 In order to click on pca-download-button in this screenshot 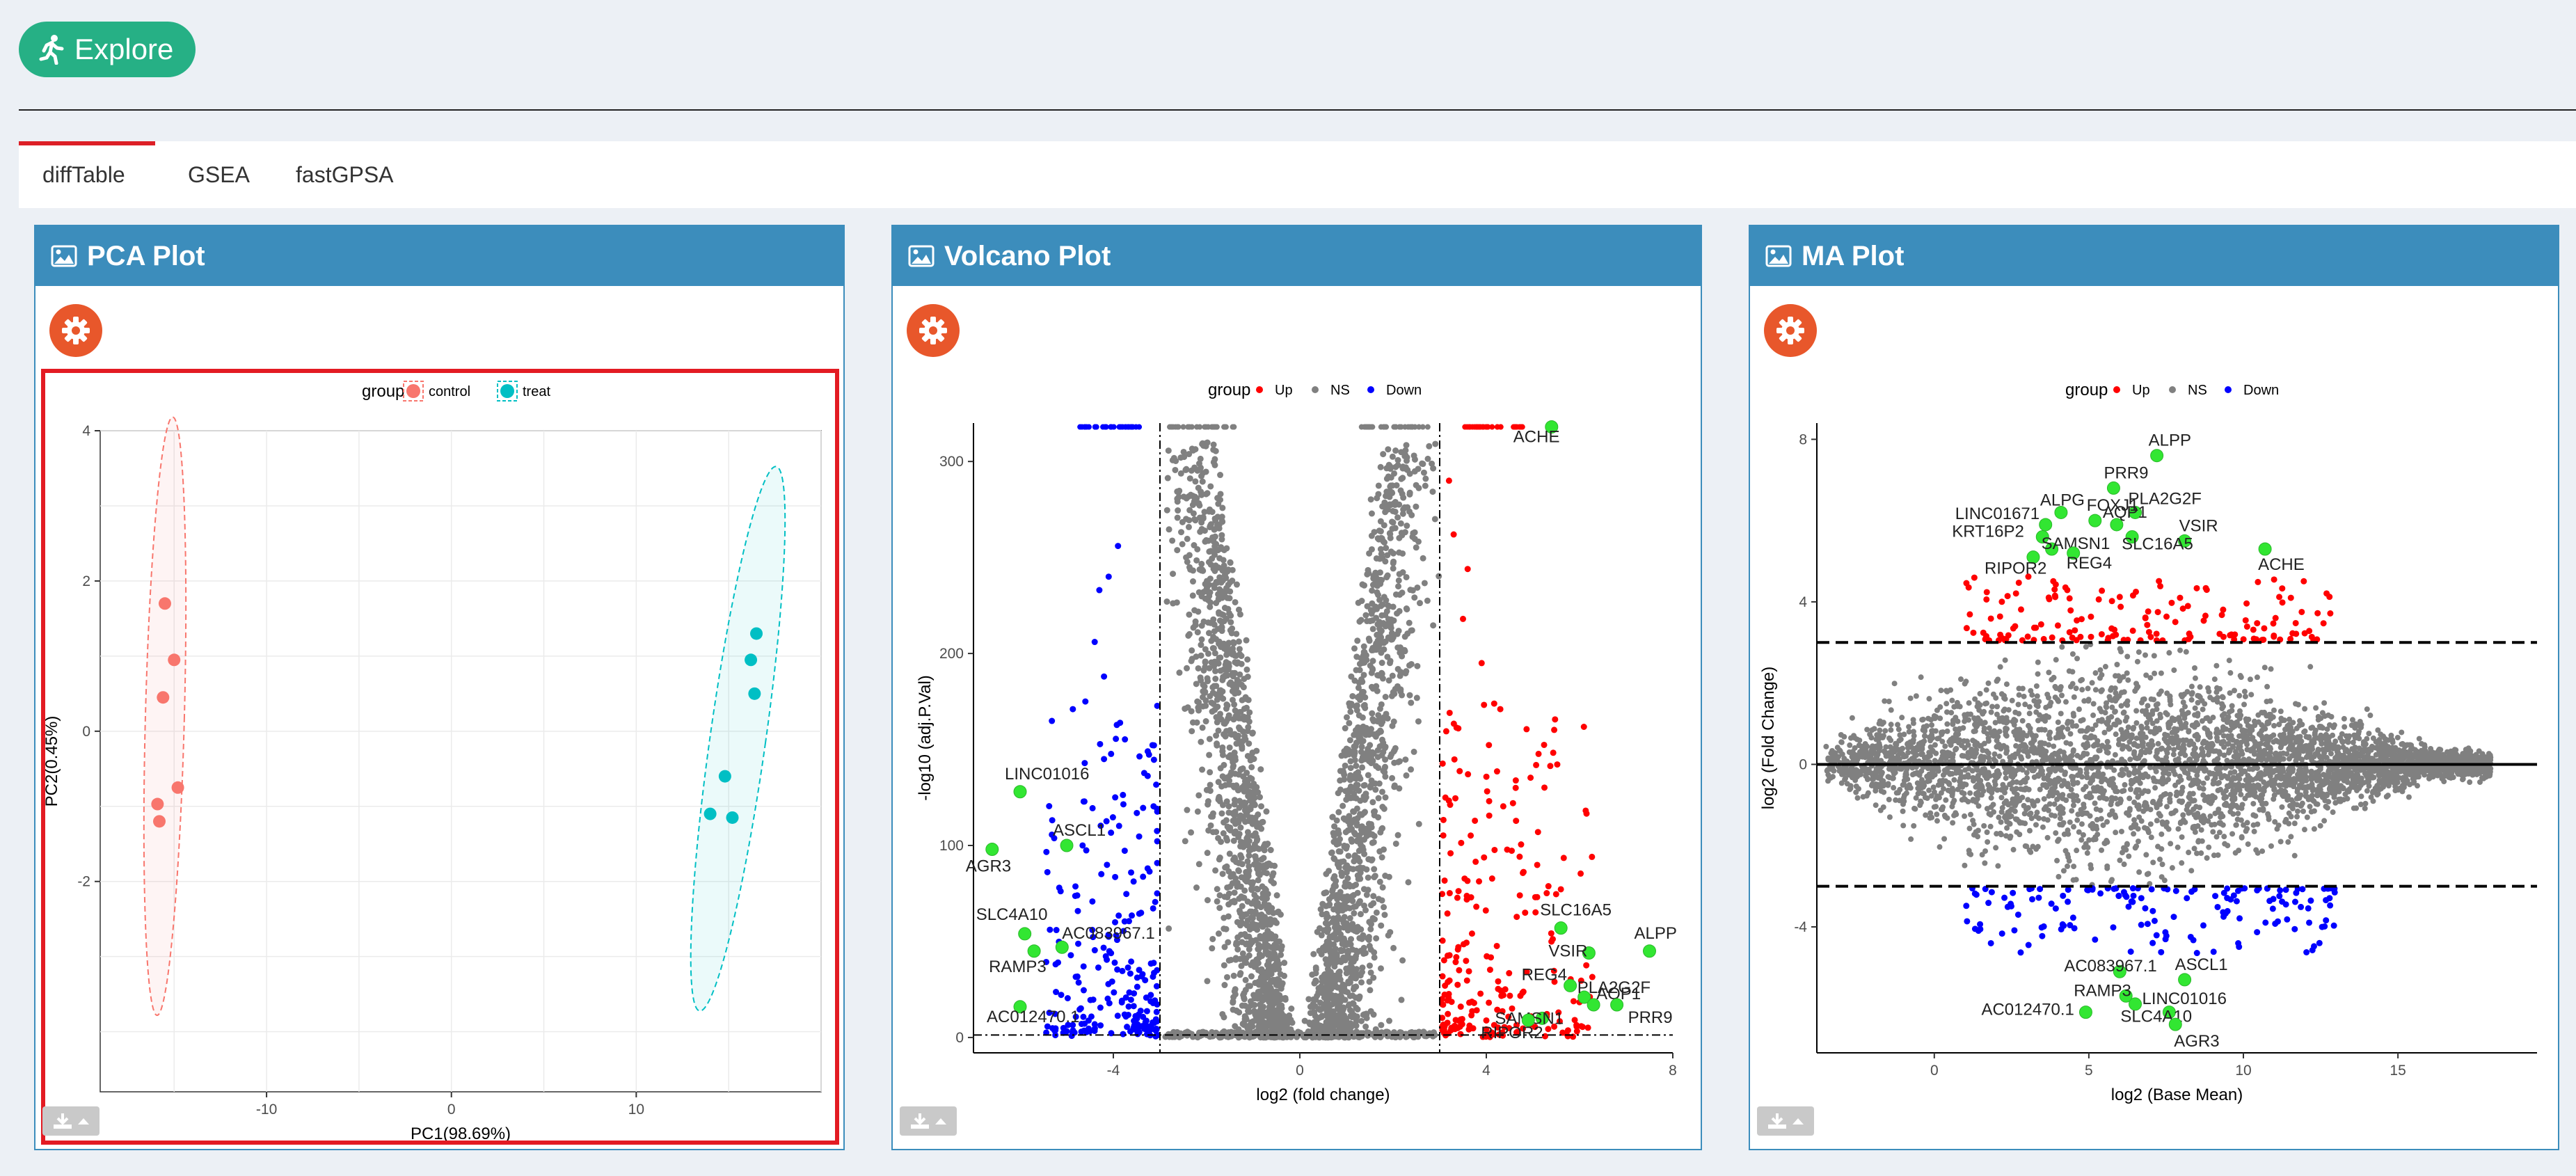, I will do `click(71, 1121)`.